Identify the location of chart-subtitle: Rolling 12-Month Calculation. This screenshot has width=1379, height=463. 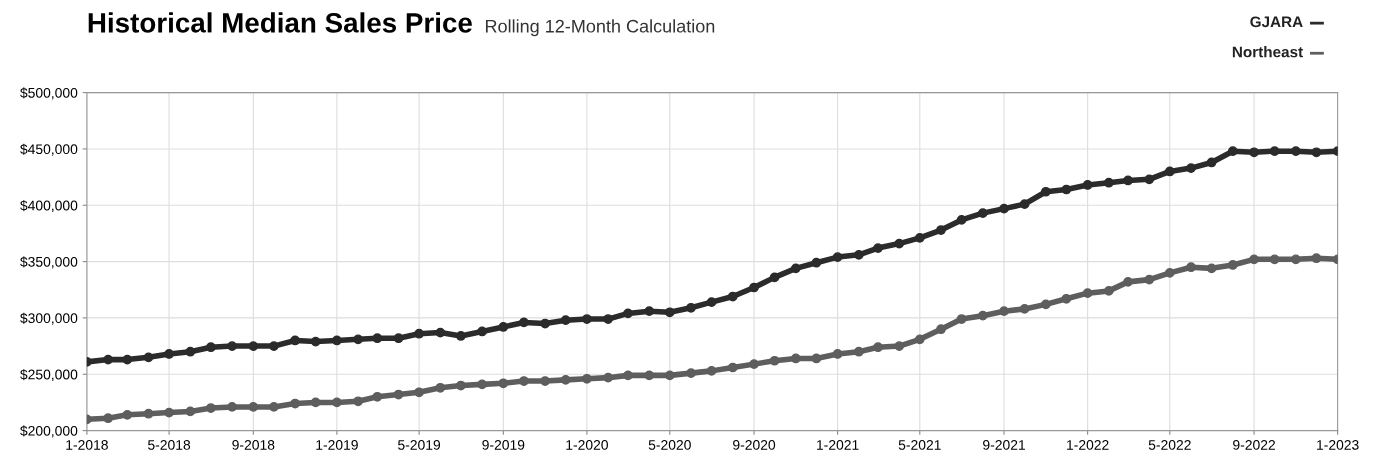
(600, 28).